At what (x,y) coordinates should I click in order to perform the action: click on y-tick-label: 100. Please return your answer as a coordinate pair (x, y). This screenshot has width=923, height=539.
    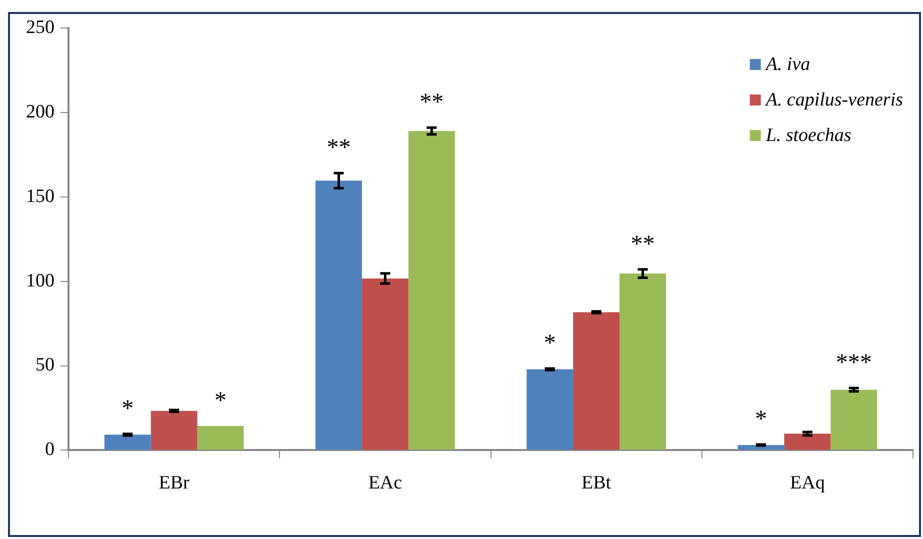
    Looking at the image, I should click on (40, 281).